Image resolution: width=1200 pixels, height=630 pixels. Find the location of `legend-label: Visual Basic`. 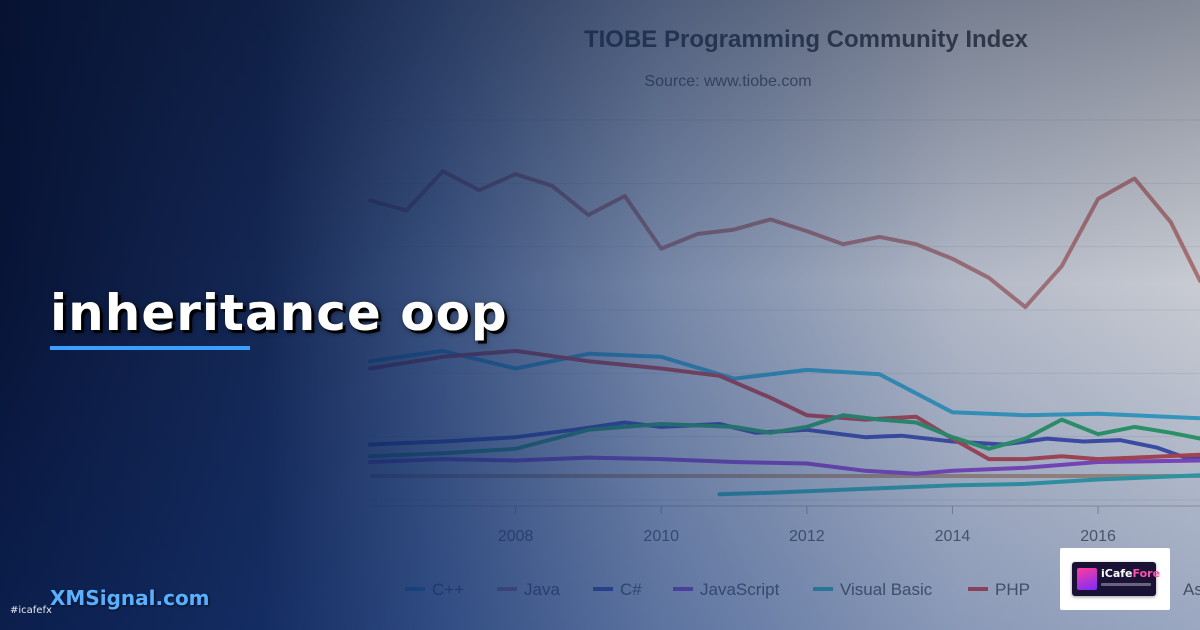

legend-label: Visual Basic is located at coordinates (886, 589).